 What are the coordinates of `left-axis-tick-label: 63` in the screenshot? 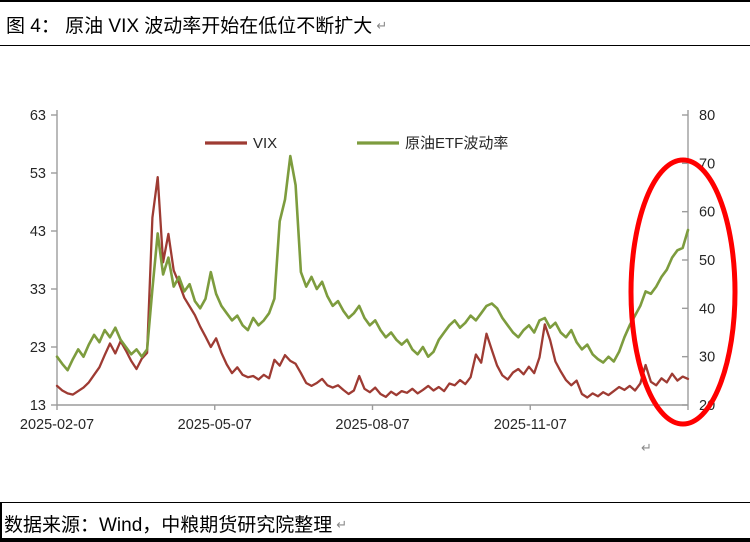 It's located at (38, 116).